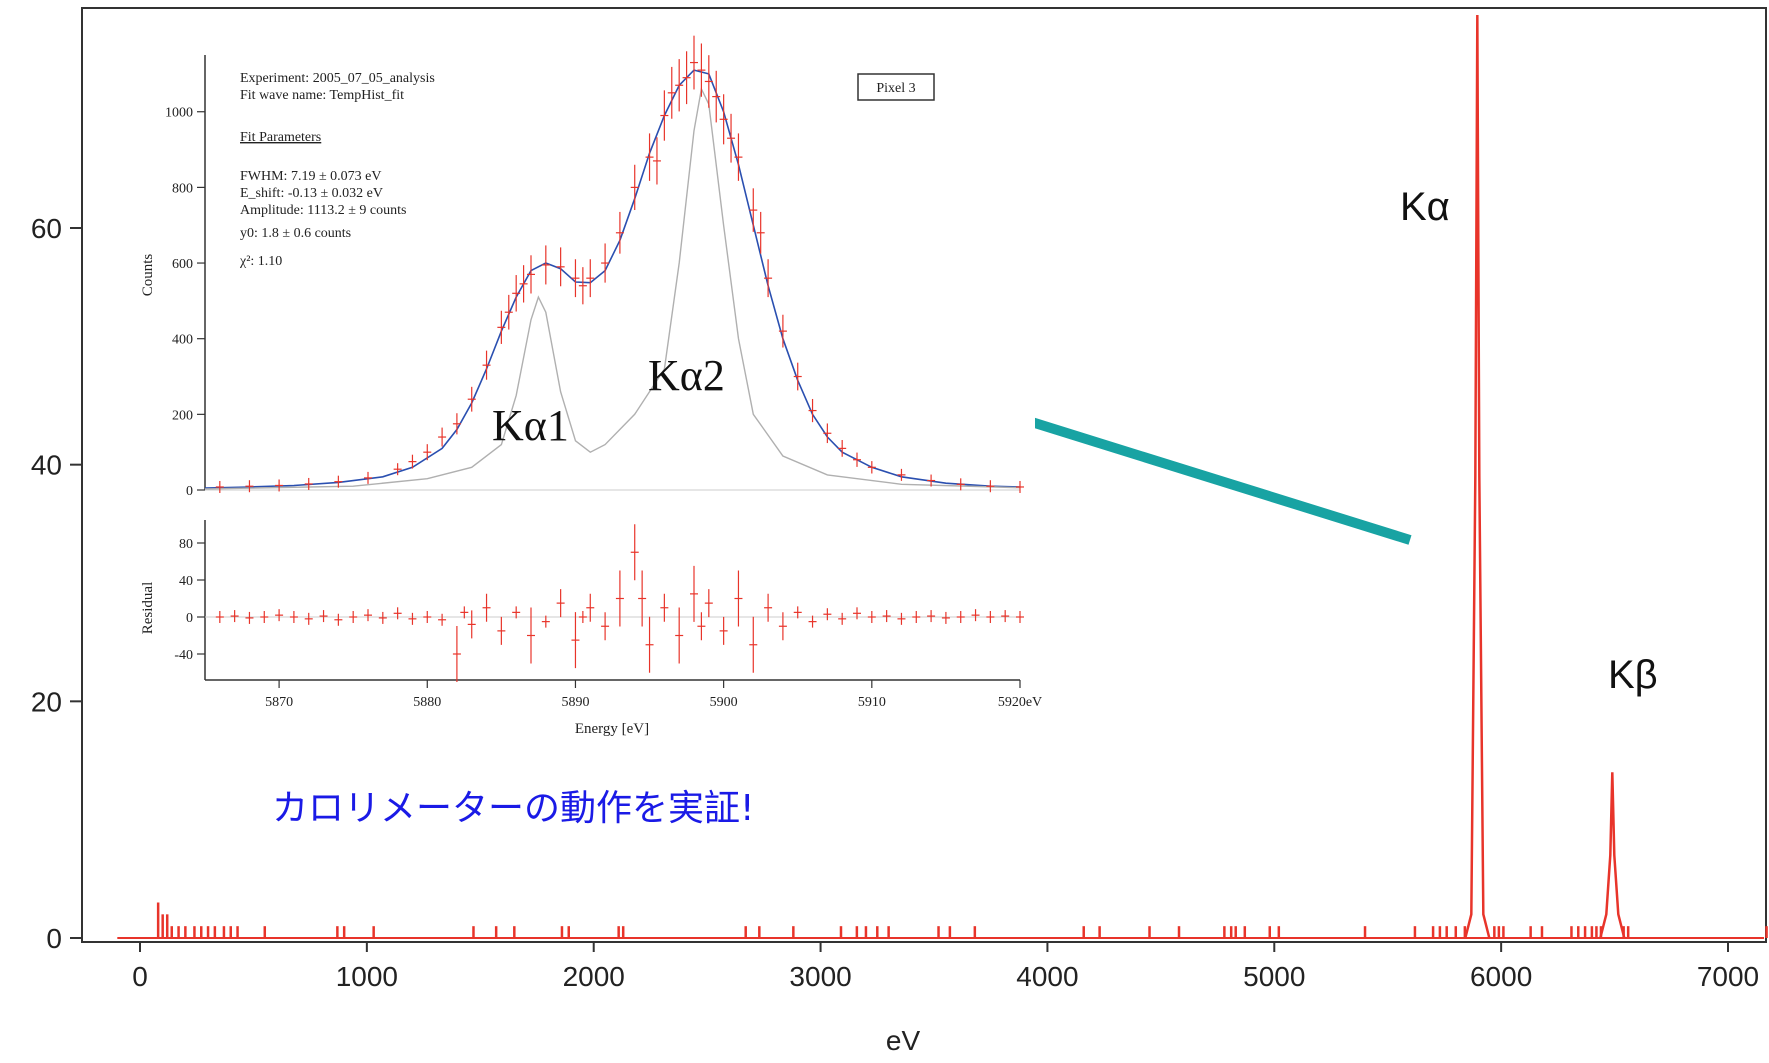 This screenshot has width=1769, height=1063. I want to click on info-line-7: χ²: 1.10, so click(260, 261).